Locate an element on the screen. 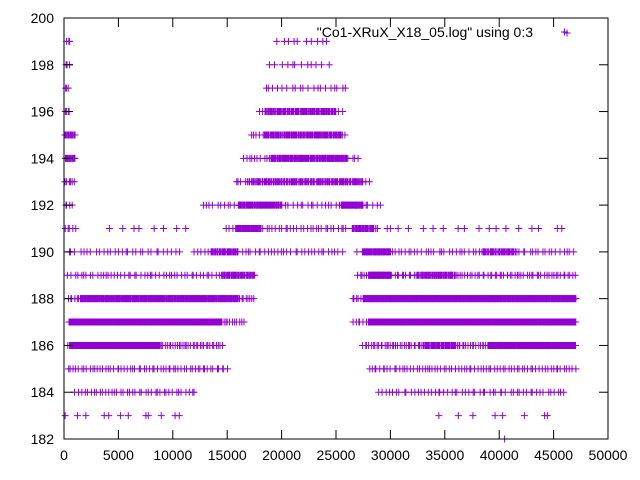 This screenshot has width=640, height=480. x-tick-label: 45000 is located at coordinates (553, 455).